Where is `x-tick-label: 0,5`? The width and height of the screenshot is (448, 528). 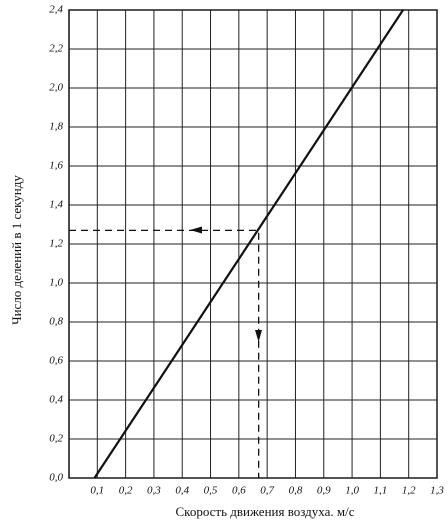 x-tick-label: 0,5 is located at coordinates (211, 491).